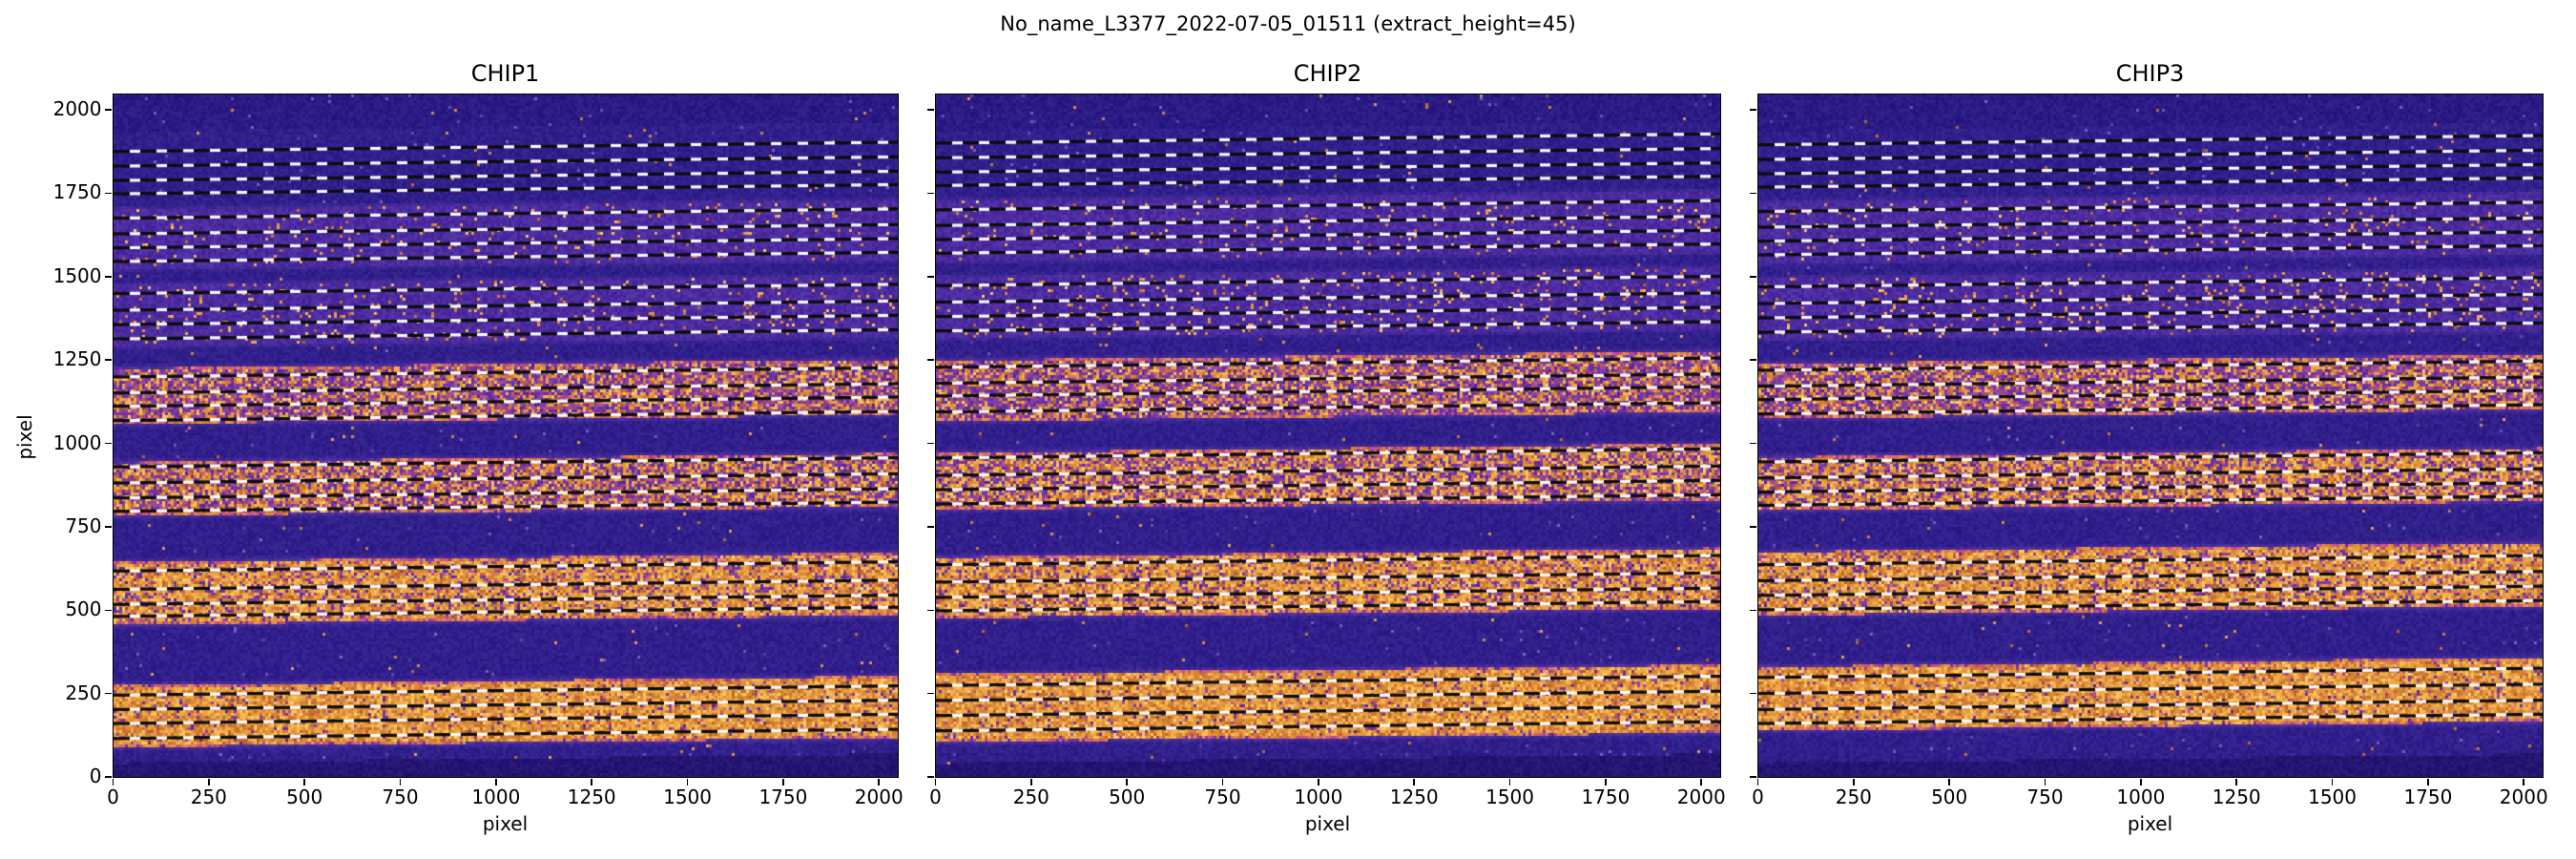 Image resolution: width=2576 pixels, height=859 pixels. Describe the element at coordinates (1327, 73) in the screenshot. I see `panel-chip2-title: CHIP2` at that location.